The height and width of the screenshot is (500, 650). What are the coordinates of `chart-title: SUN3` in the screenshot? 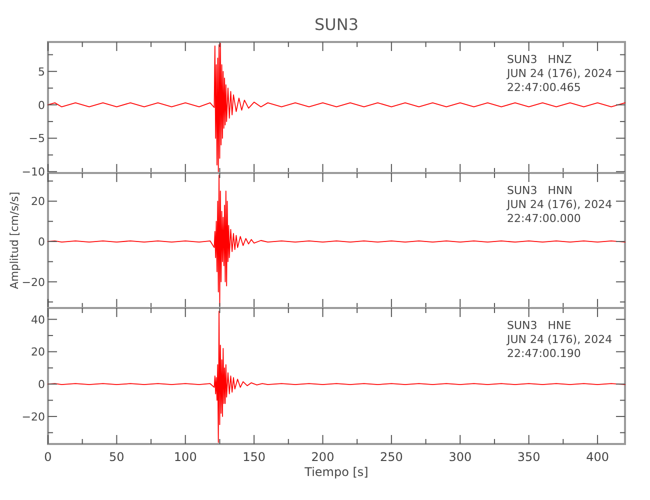 It's located at (336, 24).